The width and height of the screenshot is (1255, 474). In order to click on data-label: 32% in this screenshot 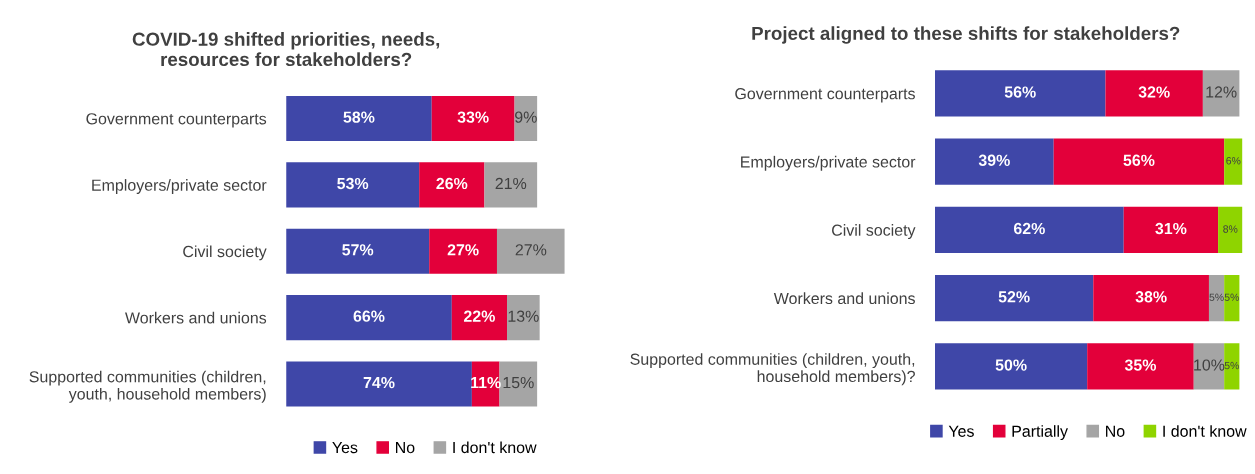, I will do `click(1154, 92)`.